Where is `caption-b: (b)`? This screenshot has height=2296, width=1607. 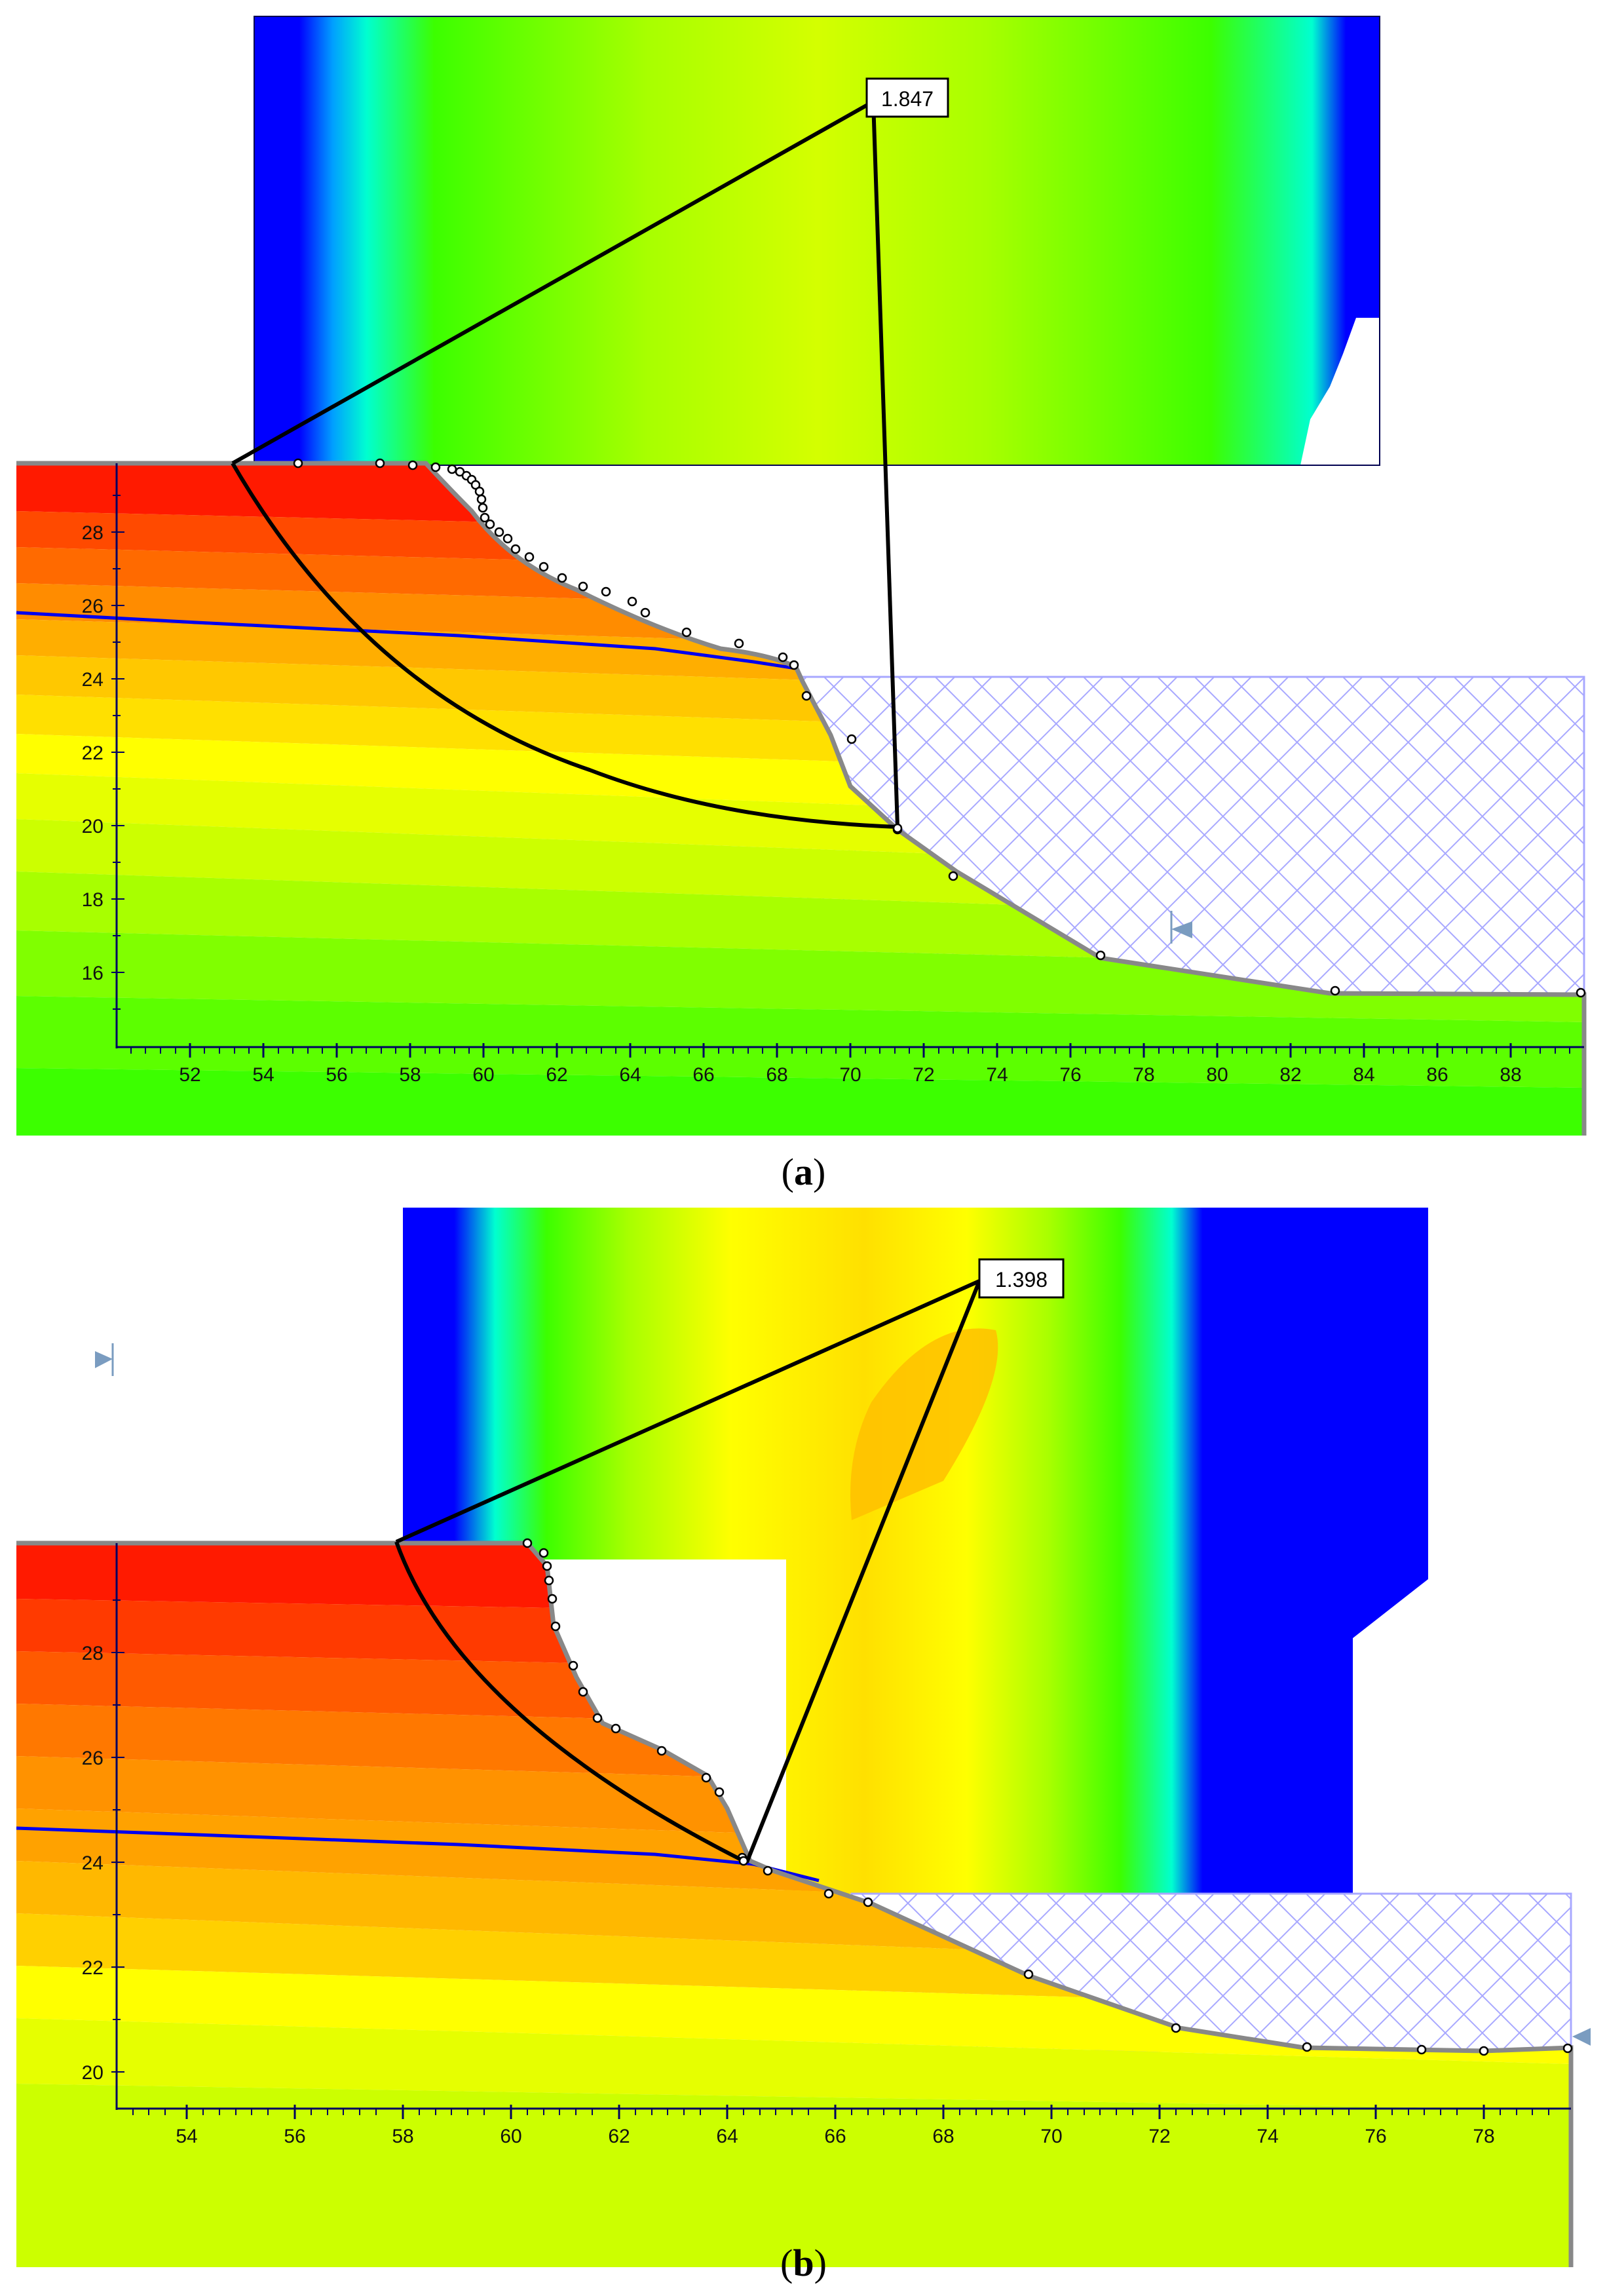
caption-b: (b) is located at coordinates (803, 2263).